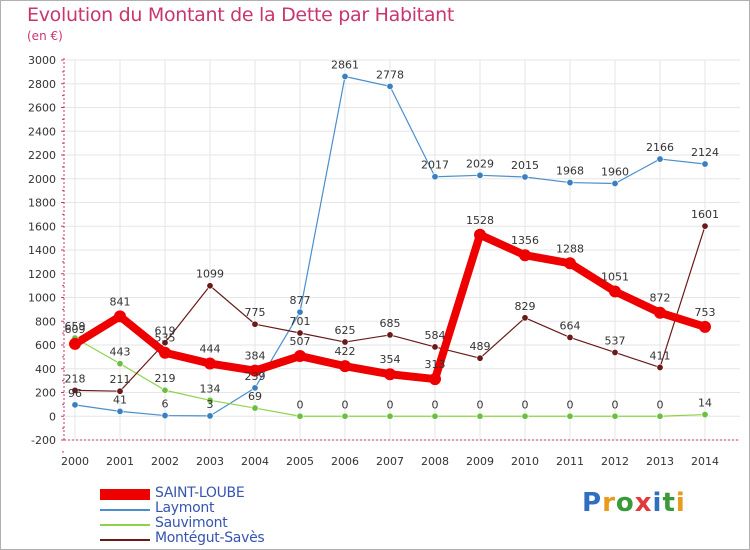  What do you see at coordinates (120, 461) in the screenshot?
I see `x-tick-label: 2001` at bounding box center [120, 461].